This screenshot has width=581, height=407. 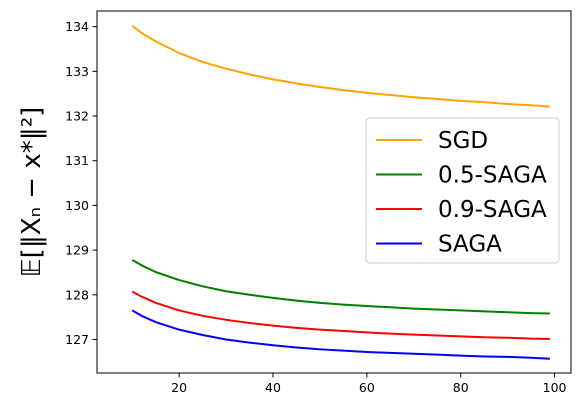 What do you see at coordinates (492, 210) in the screenshot?
I see `legend-label-0.9-SAGA: 0.9-SAGA` at bounding box center [492, 210].